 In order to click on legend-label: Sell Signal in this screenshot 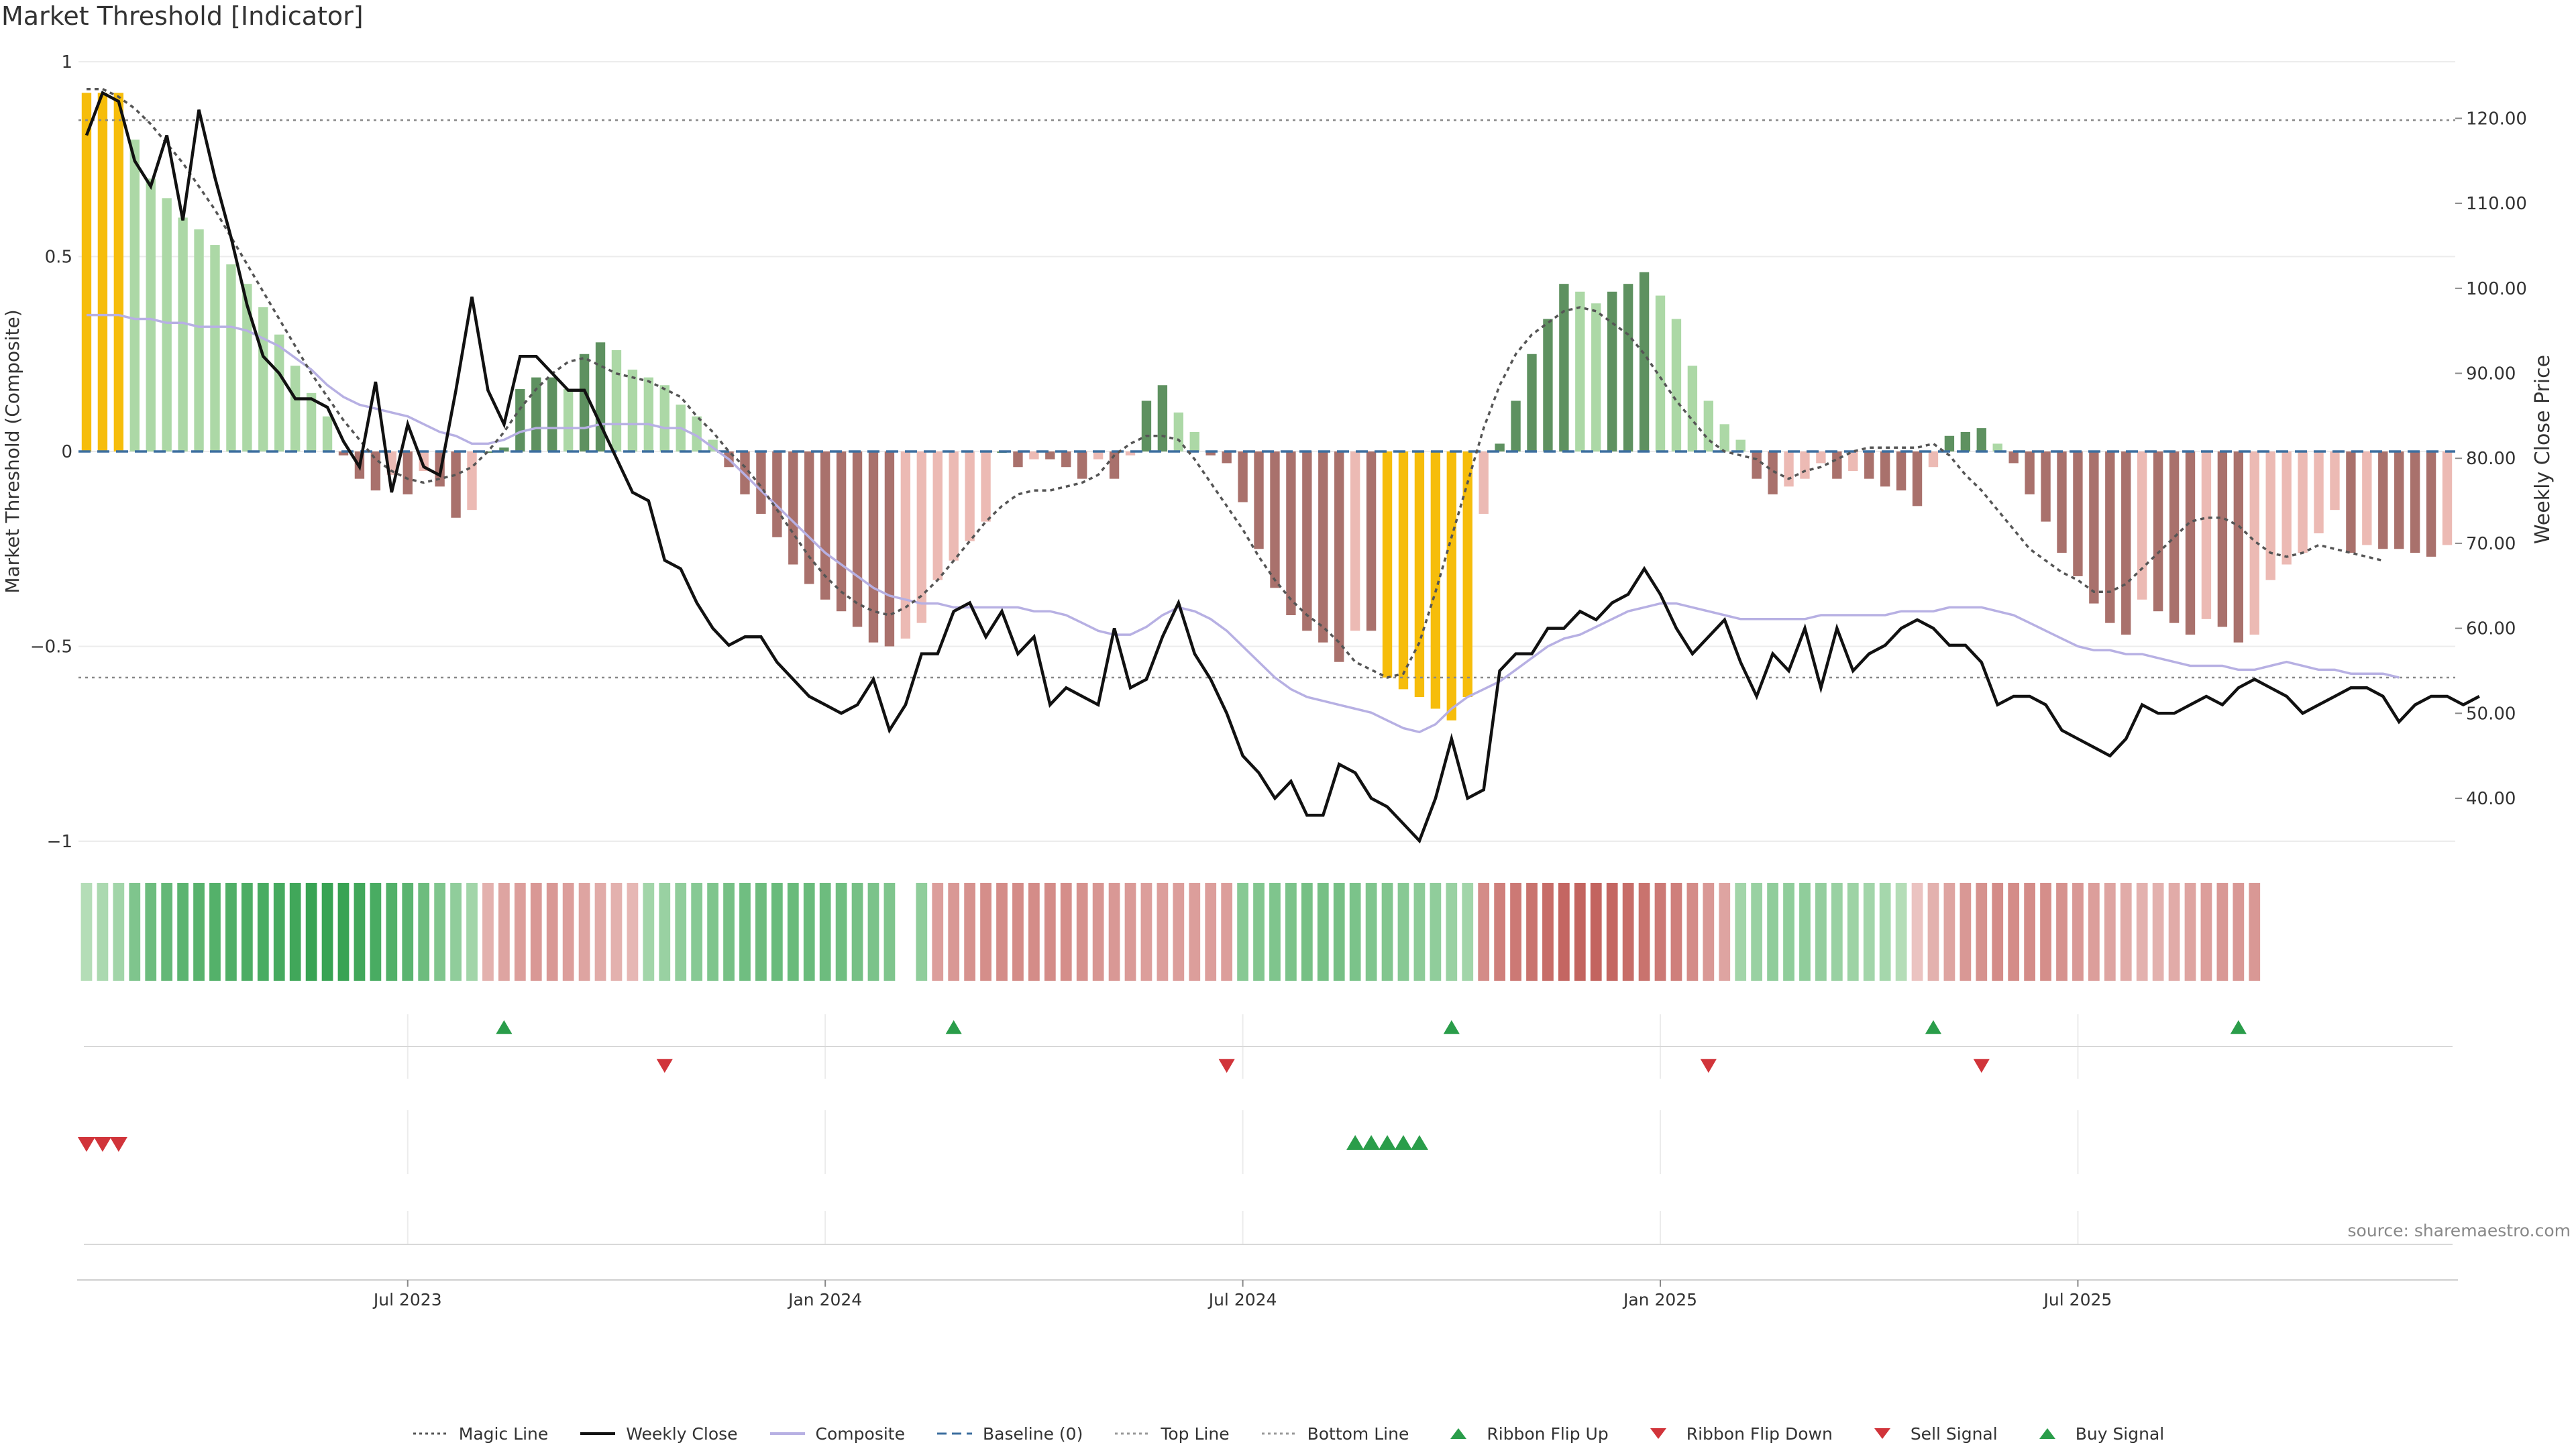, I will do `click(1954, 1434)`.